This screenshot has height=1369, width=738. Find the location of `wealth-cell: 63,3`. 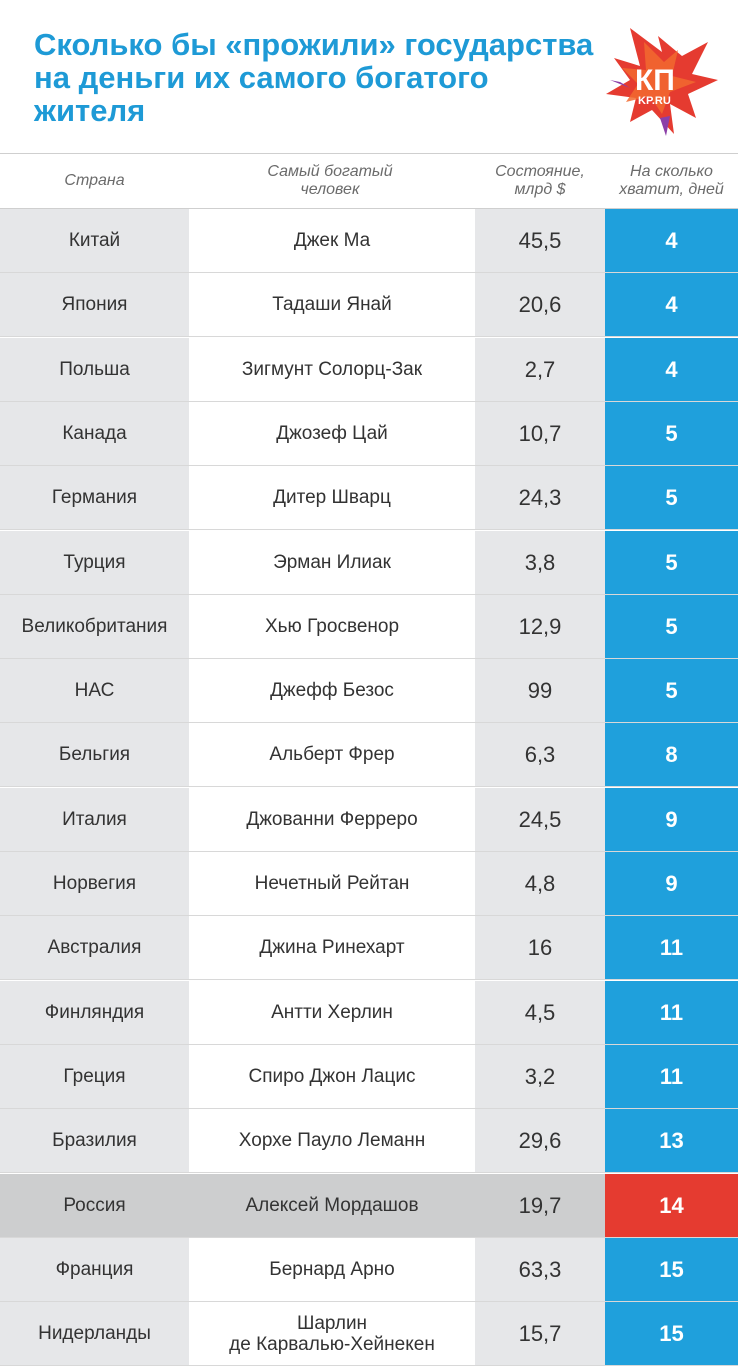

wealth-cell: 63,3 is located at coordinates (540, 1269).